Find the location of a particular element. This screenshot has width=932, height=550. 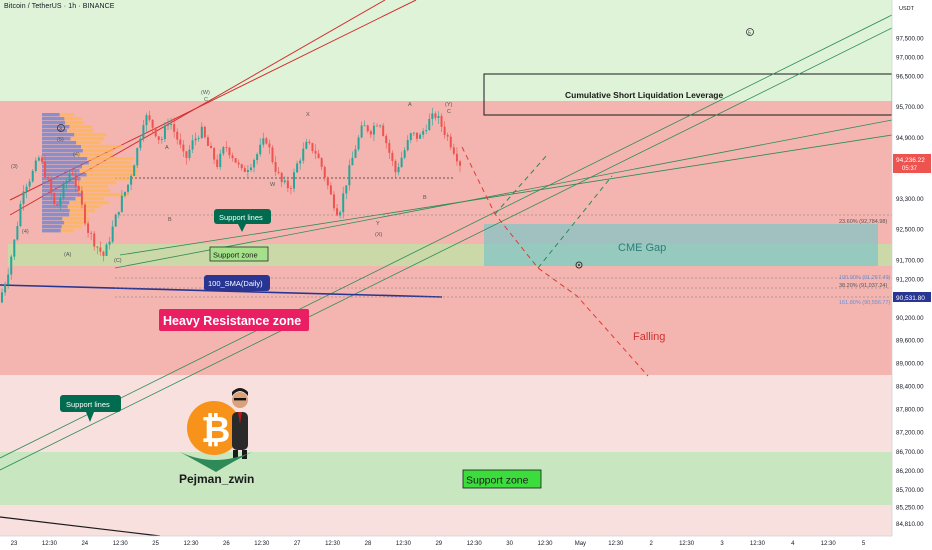

sma-price-tag: 90,531.80 is located at coordinates (912, 297).